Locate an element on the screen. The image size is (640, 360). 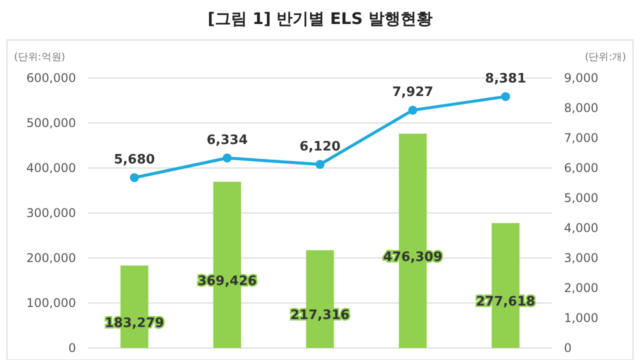
y2-tick-label: 2,000 is located at coordinates (581, 288).